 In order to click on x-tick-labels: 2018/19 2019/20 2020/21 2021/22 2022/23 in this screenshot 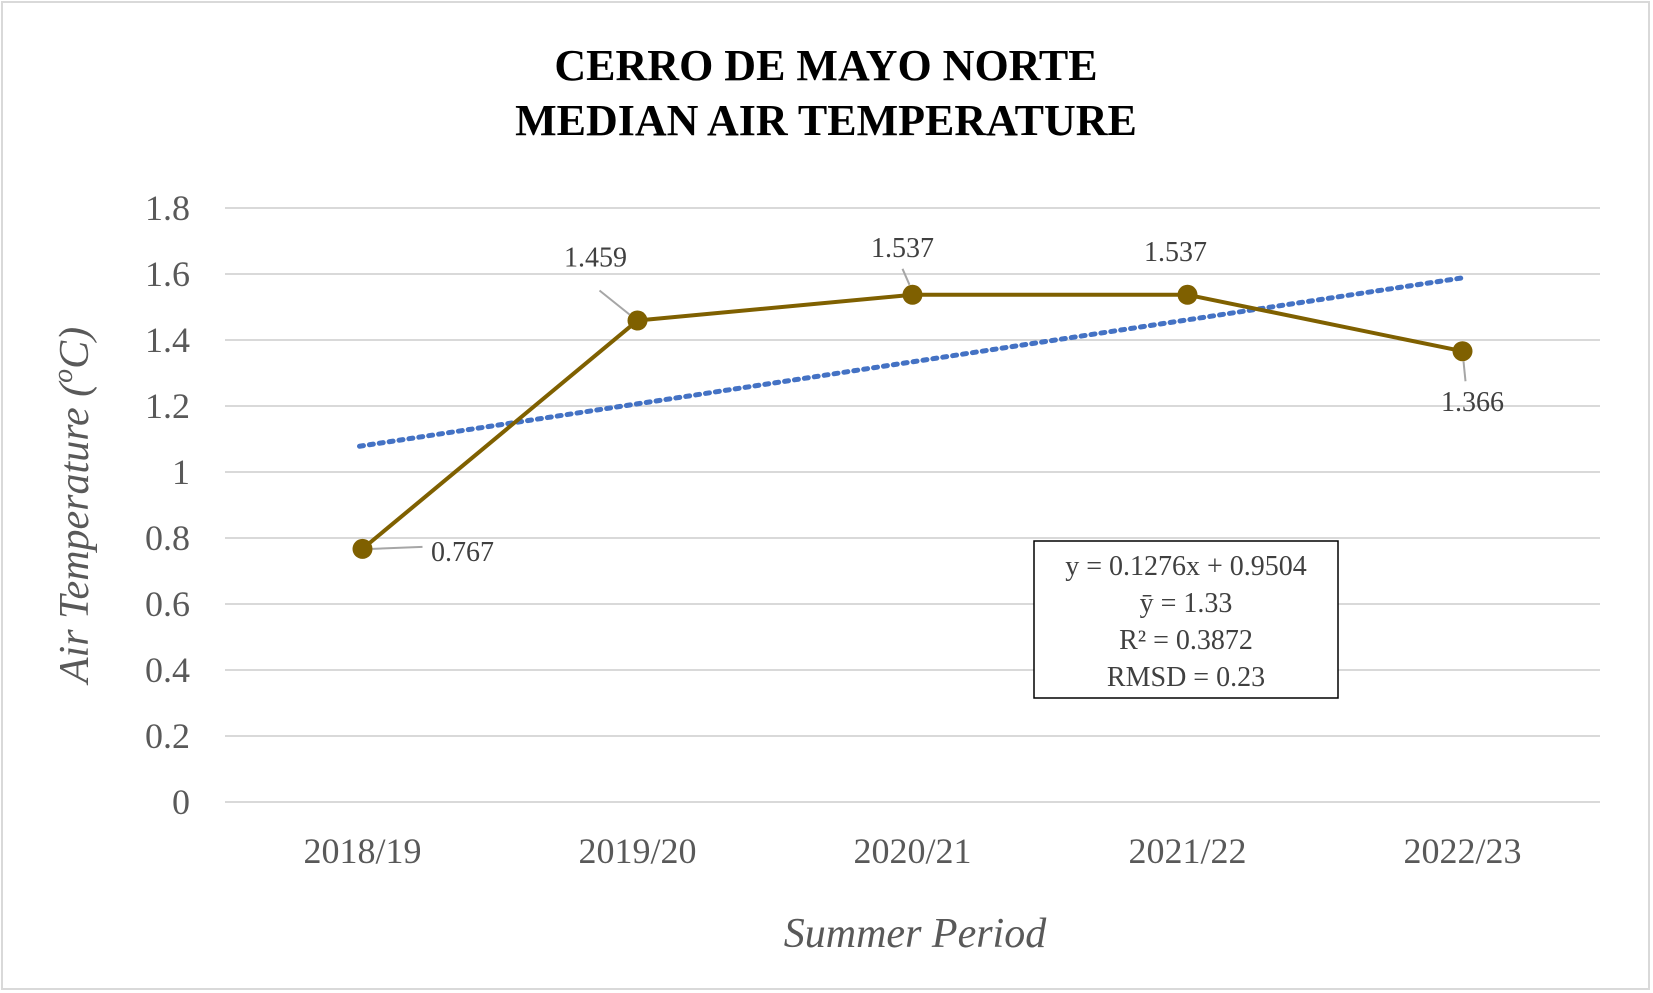, I will do `click(912, 851)`.